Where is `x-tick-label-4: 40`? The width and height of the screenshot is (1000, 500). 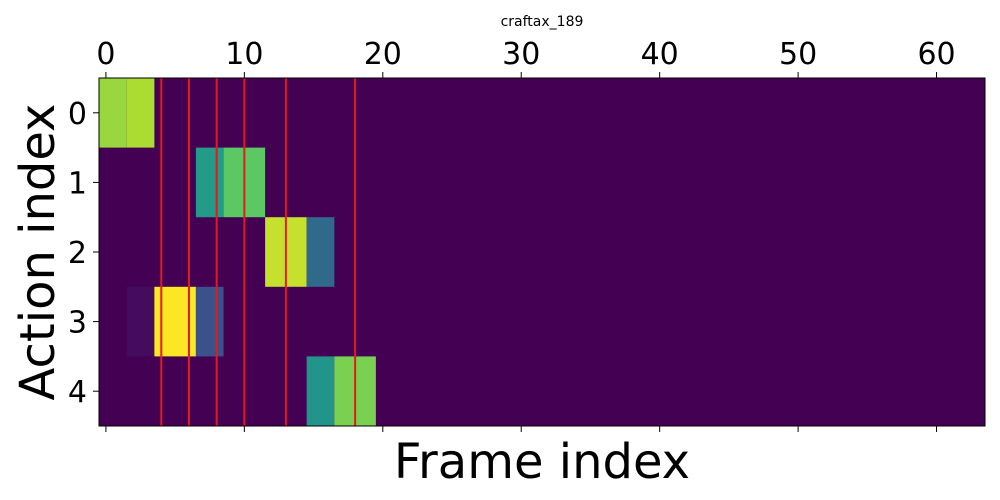
x-tick-label-4: 40 is located at coordinates (660, 54).